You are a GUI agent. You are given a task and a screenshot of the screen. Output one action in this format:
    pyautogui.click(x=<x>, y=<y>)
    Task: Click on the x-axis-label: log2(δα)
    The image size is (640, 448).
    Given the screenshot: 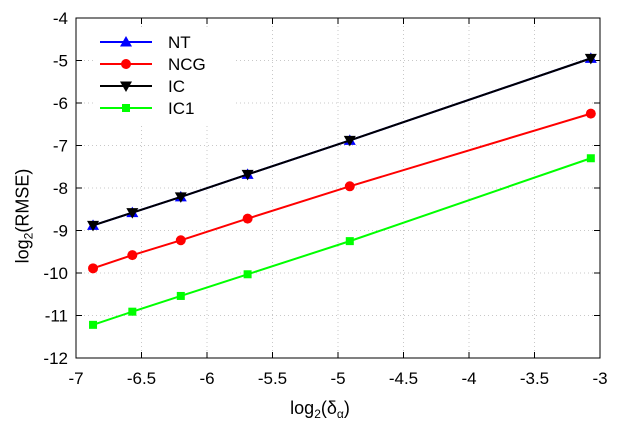 What is the action you would take?
    pyautogui.click(x=320, y=409)
    